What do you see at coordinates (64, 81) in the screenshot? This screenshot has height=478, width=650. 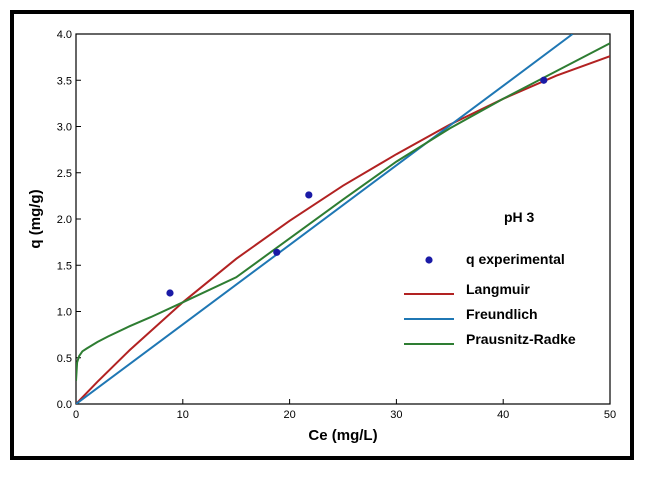 I see `y-tick-label: 3.5` at bounding box center [64, 81].